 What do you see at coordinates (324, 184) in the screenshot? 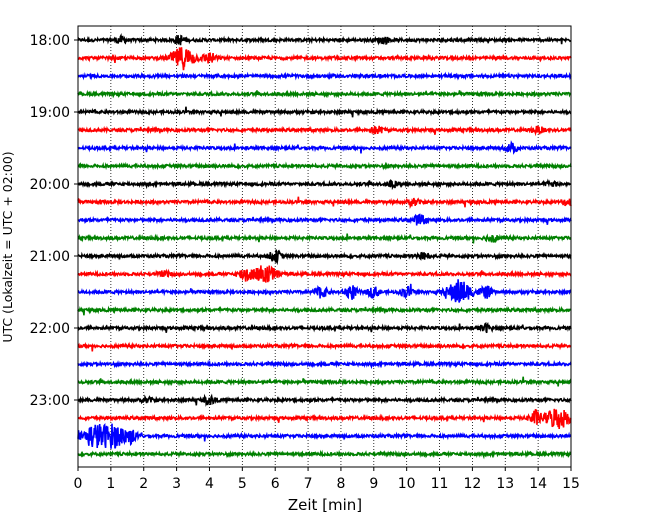
I see `trace-2000` at bounding box center [324, 184].